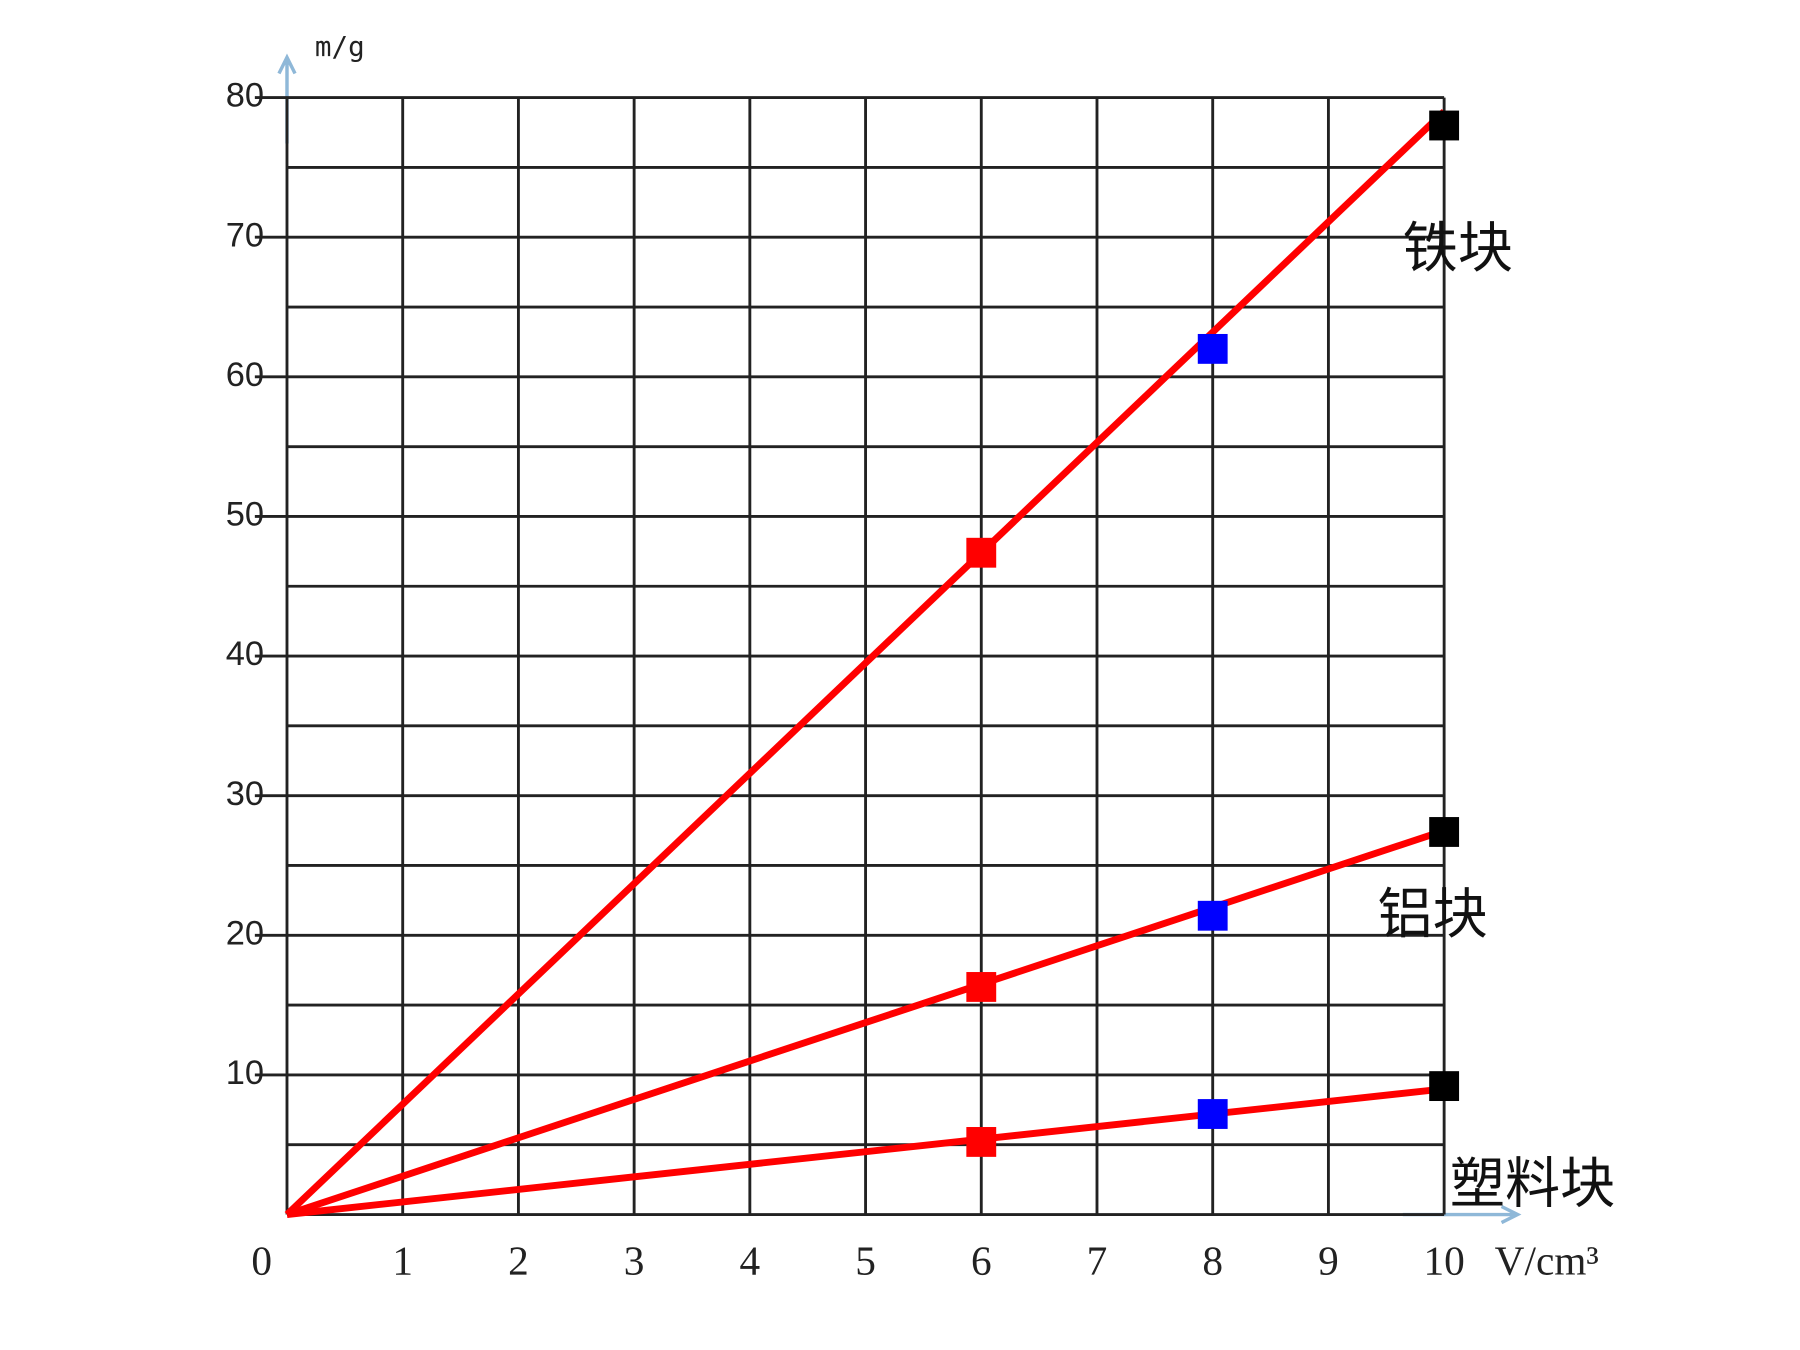 This screenshot has width=1800, height=1350. I want to click on fit-line, so click(865, 1151).